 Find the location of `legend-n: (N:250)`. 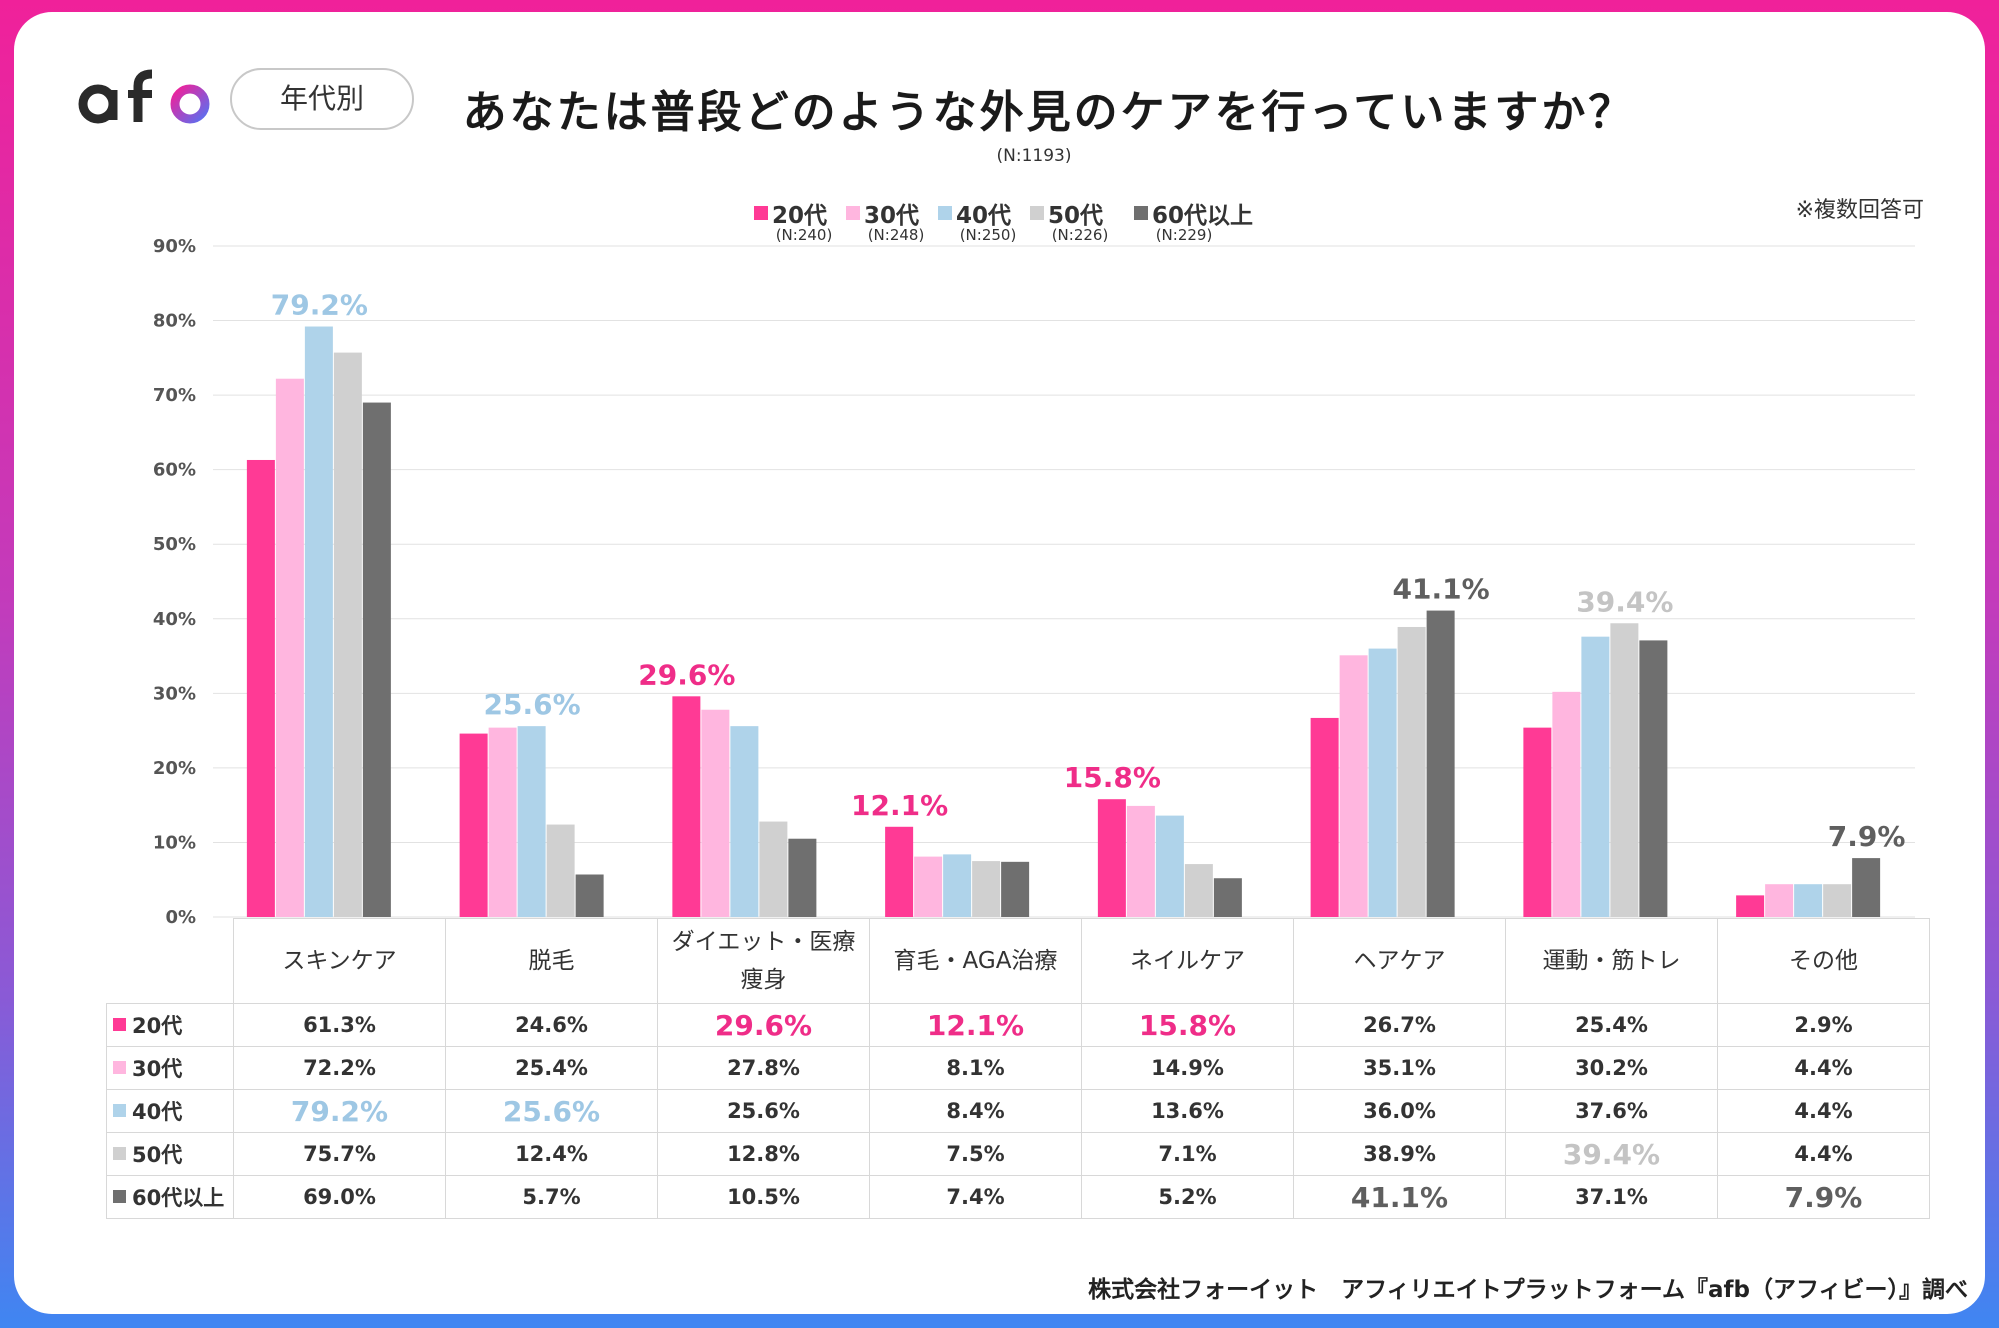

legend-n: (N:250) is located at coordinates (988, 235).